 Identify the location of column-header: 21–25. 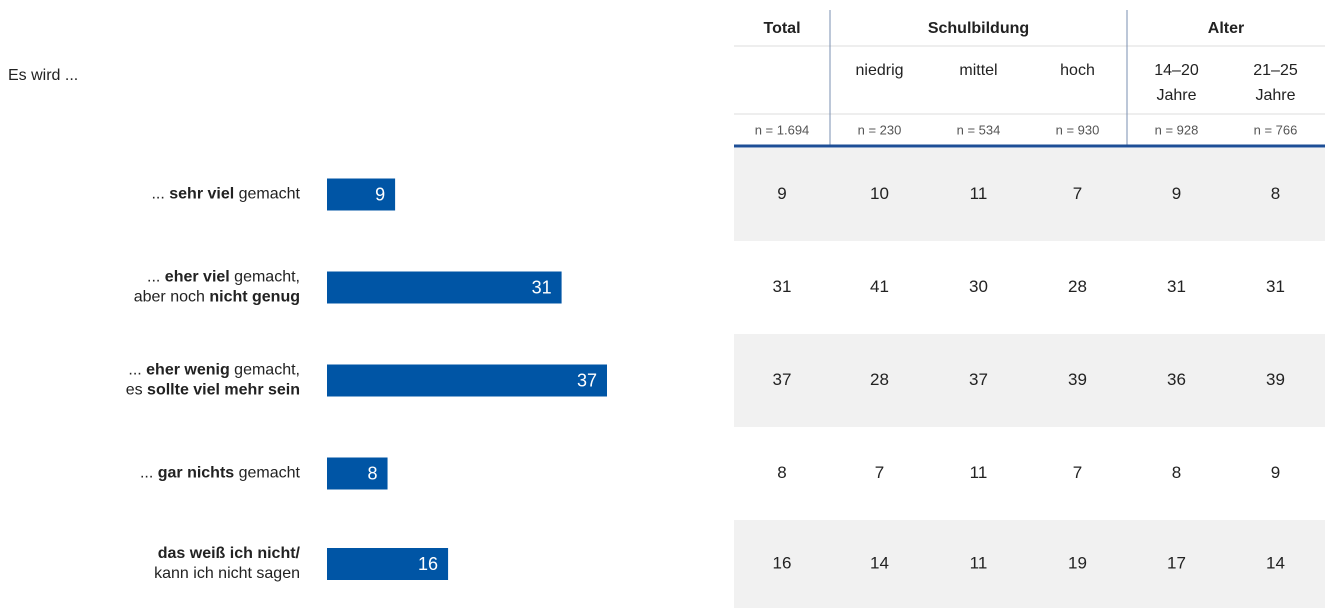
(1275, 70).